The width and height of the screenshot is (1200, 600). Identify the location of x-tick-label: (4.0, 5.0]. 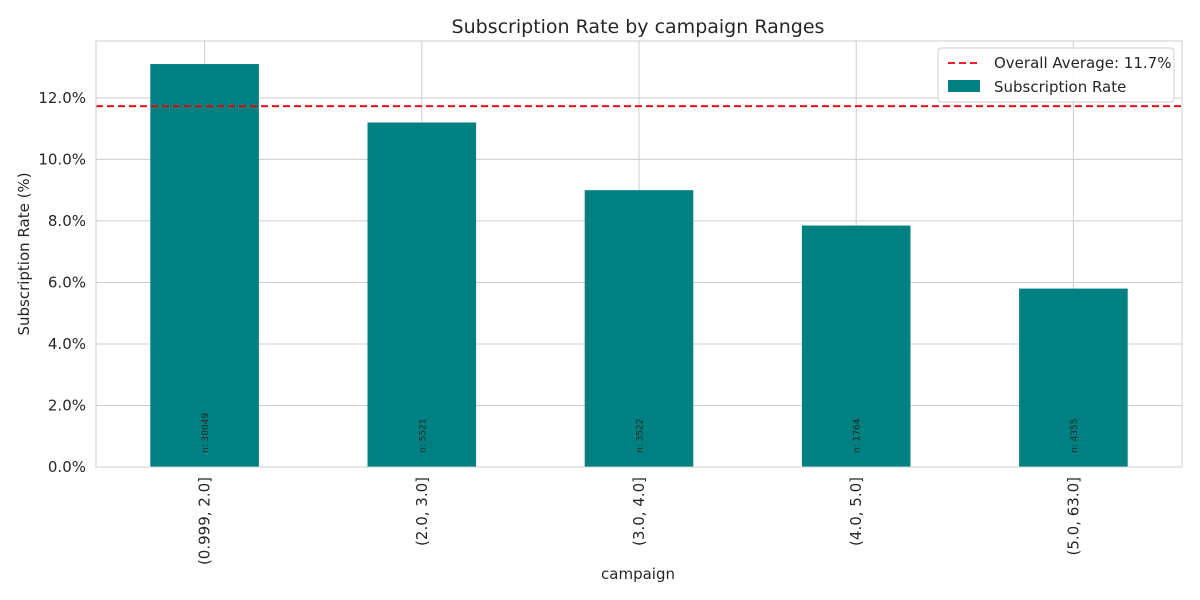
(856, 511).